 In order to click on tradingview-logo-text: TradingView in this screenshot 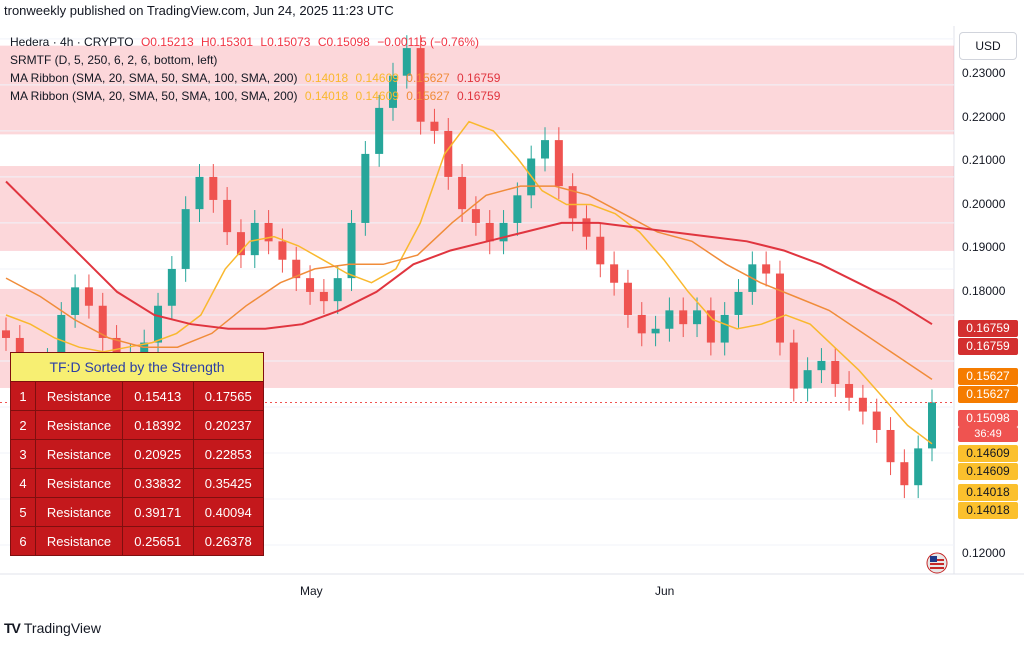, I will do `click(62, 628)`.